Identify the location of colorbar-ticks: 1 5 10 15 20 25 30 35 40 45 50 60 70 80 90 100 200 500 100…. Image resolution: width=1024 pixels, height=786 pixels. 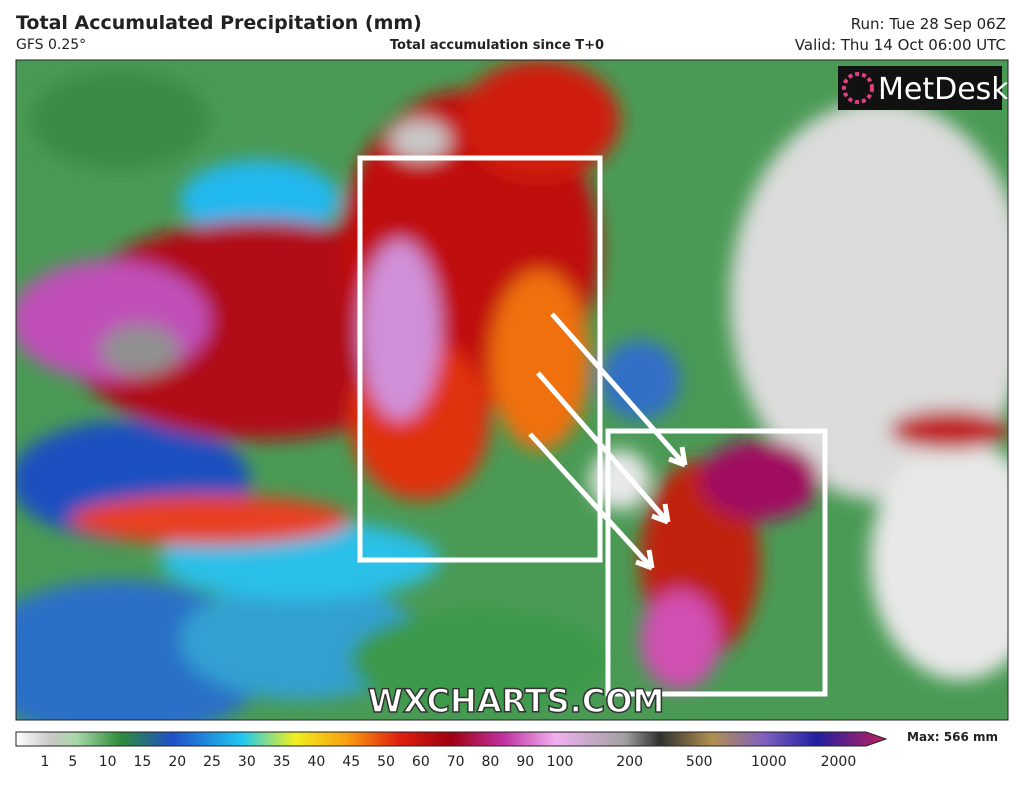
(449, 762).